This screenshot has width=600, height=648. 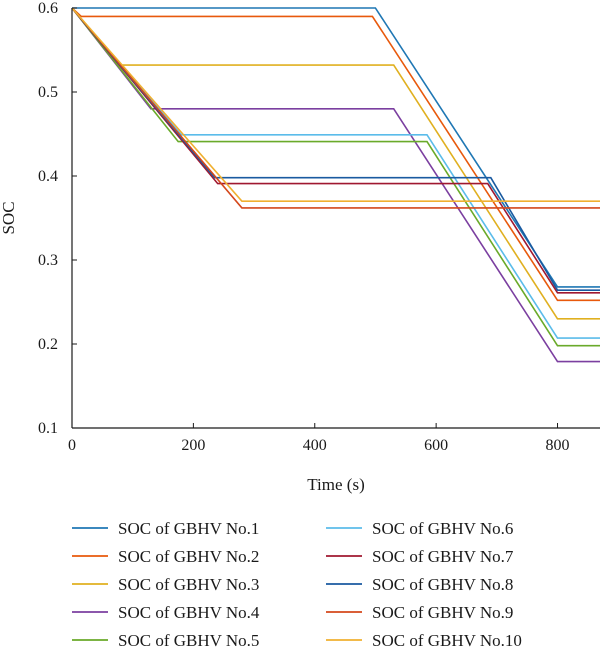 I want to click on legend-item: SOC of GBHV No.3, so click(x=165, y=584).